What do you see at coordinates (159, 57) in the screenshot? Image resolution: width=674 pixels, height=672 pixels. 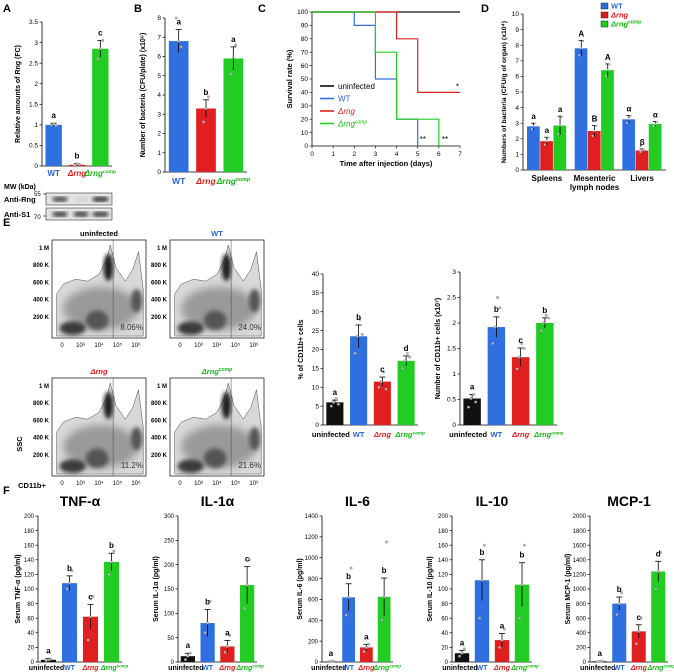 I see `y-tick-label: 6` at bounding box center [159, 57].